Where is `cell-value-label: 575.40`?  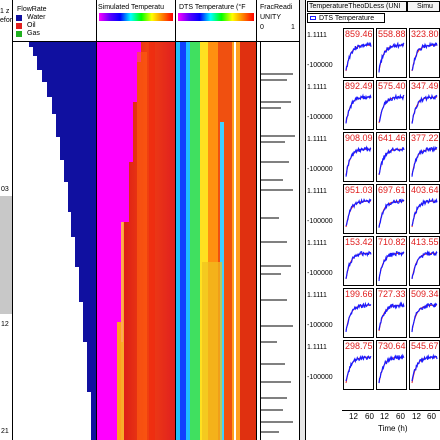 cell-value-label: 575.40 is located at coordinates (392, 86).